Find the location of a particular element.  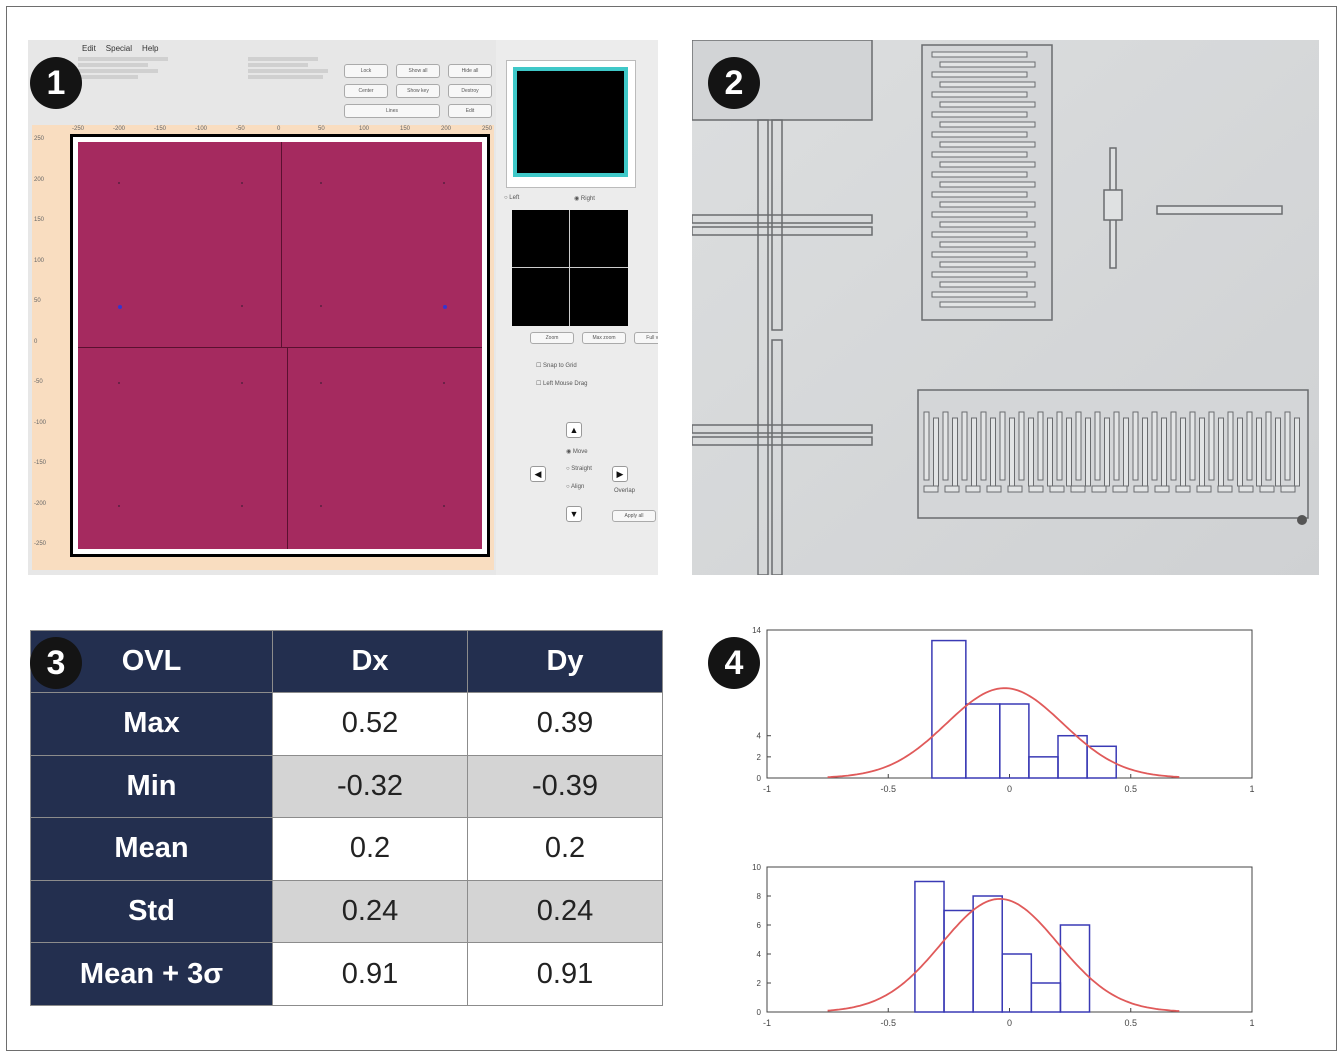

table-header-row: OVL Dx Dy is located at coordinates (346, 661).